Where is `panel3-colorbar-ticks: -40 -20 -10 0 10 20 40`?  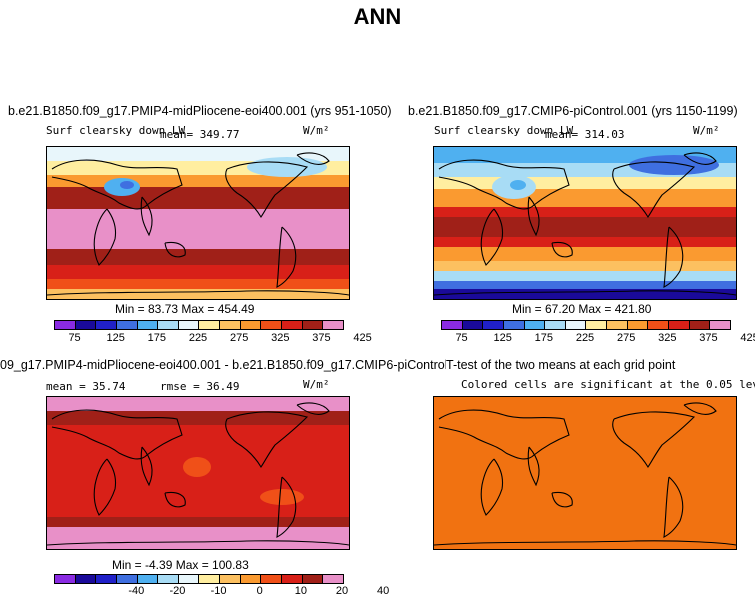
panel3-colorbar-ticks: -40 -20 -10 0 10 20 40 is located at coordinates (221, 592).